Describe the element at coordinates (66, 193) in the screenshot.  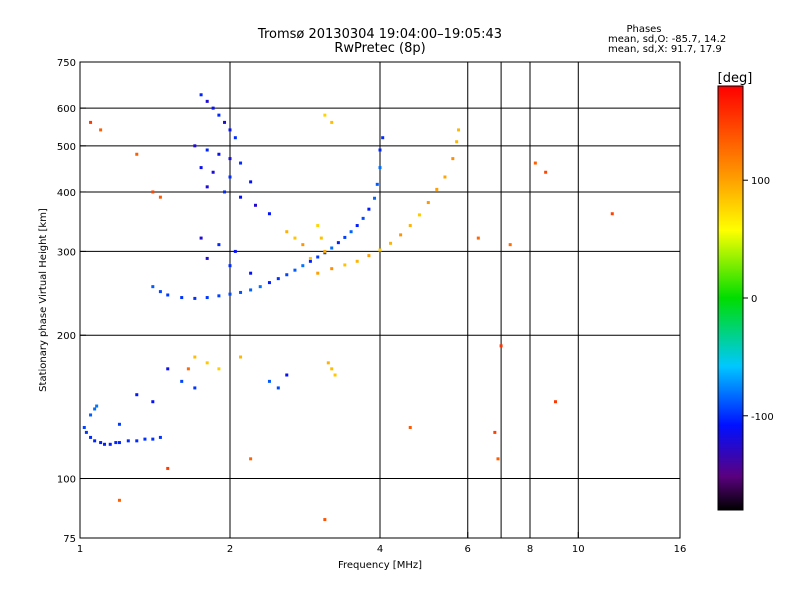
I see `y-tick-label: 400` at that location.